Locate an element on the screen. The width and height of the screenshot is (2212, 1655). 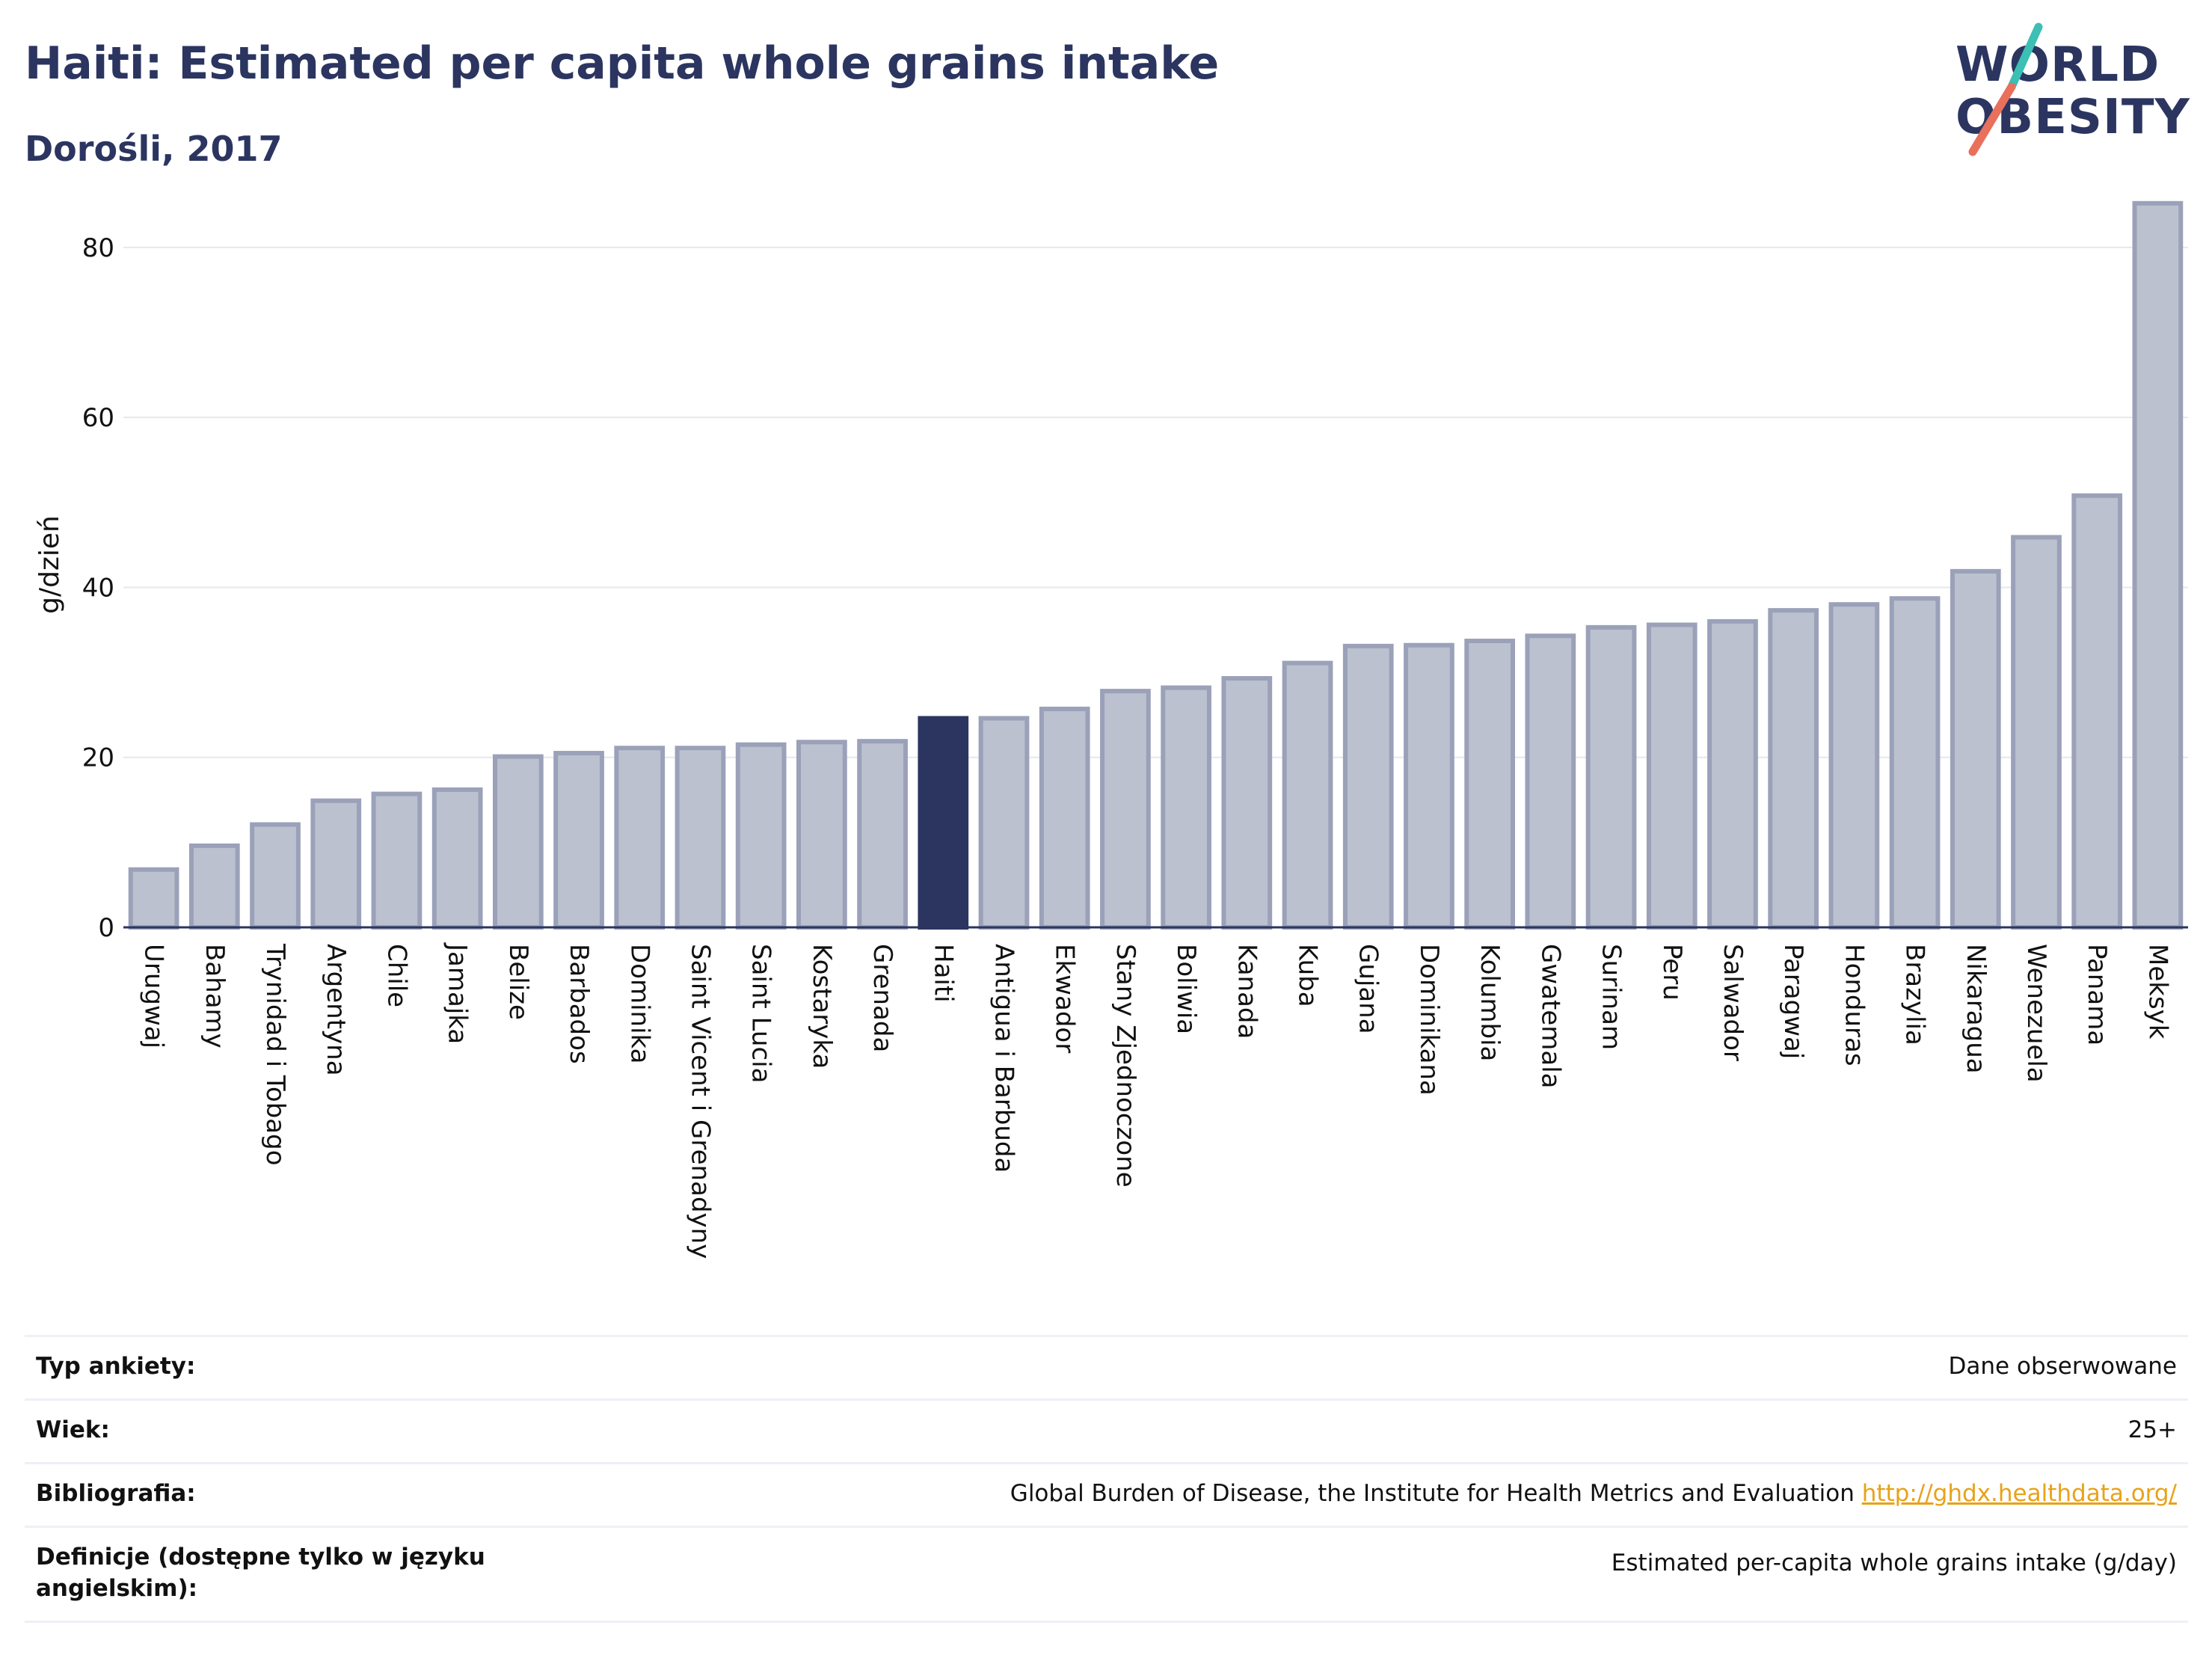
bar-peru is located at coordinates (1672, 776).